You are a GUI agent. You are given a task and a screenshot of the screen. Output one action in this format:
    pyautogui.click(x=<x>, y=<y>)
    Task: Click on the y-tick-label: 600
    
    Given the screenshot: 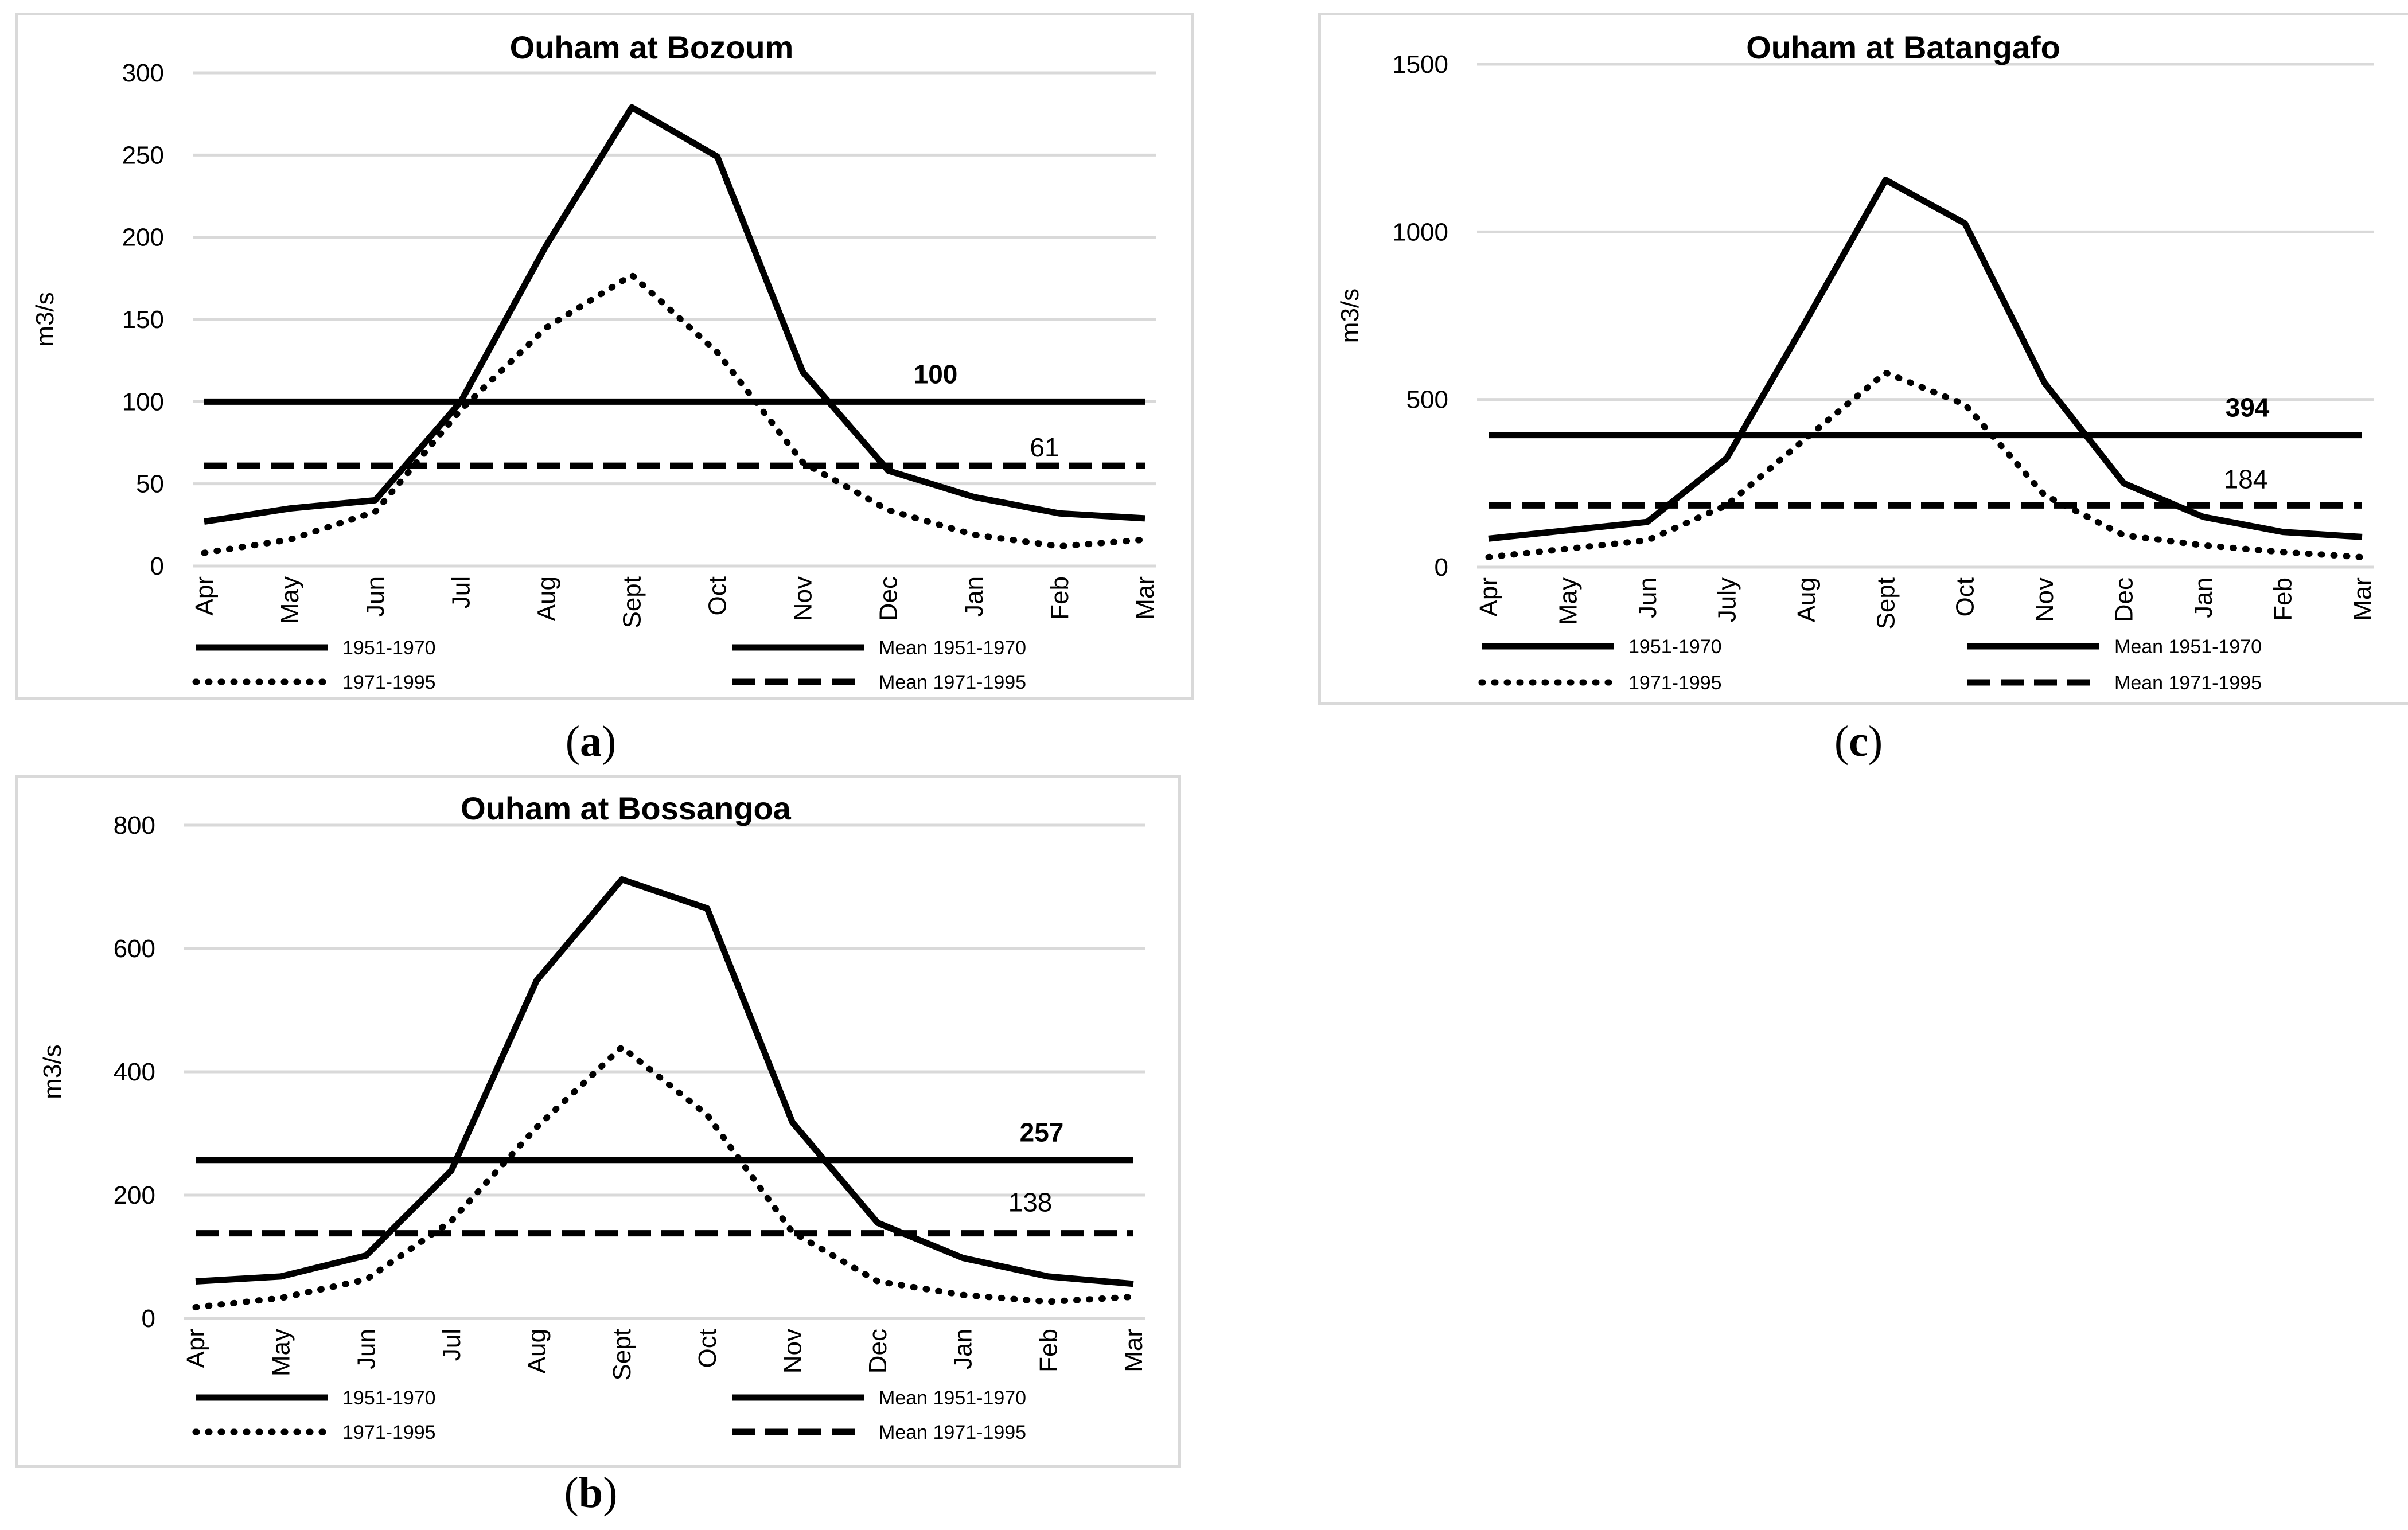 What is the action you would take?
    pyautogui.click(x=134, y=949)
    